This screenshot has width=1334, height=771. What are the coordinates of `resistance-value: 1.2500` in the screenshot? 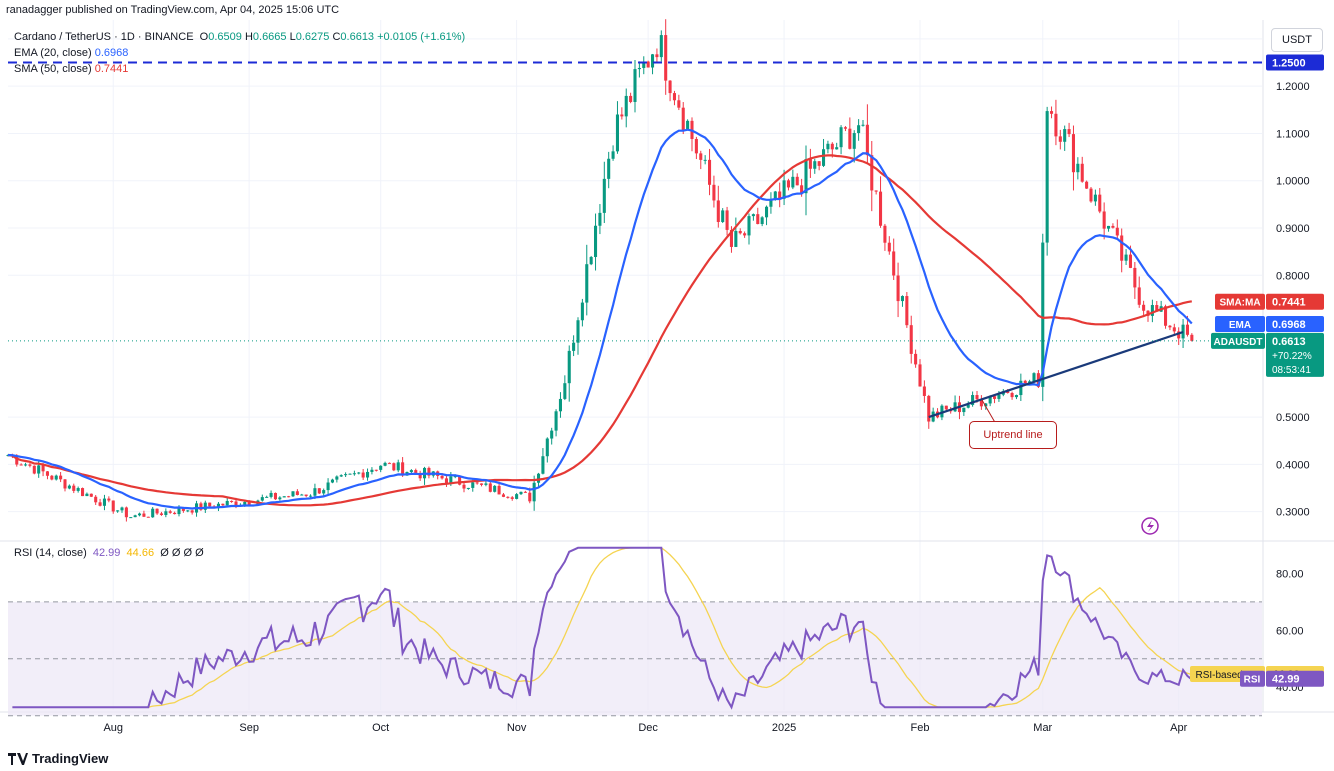 It's located at (1289, 64).